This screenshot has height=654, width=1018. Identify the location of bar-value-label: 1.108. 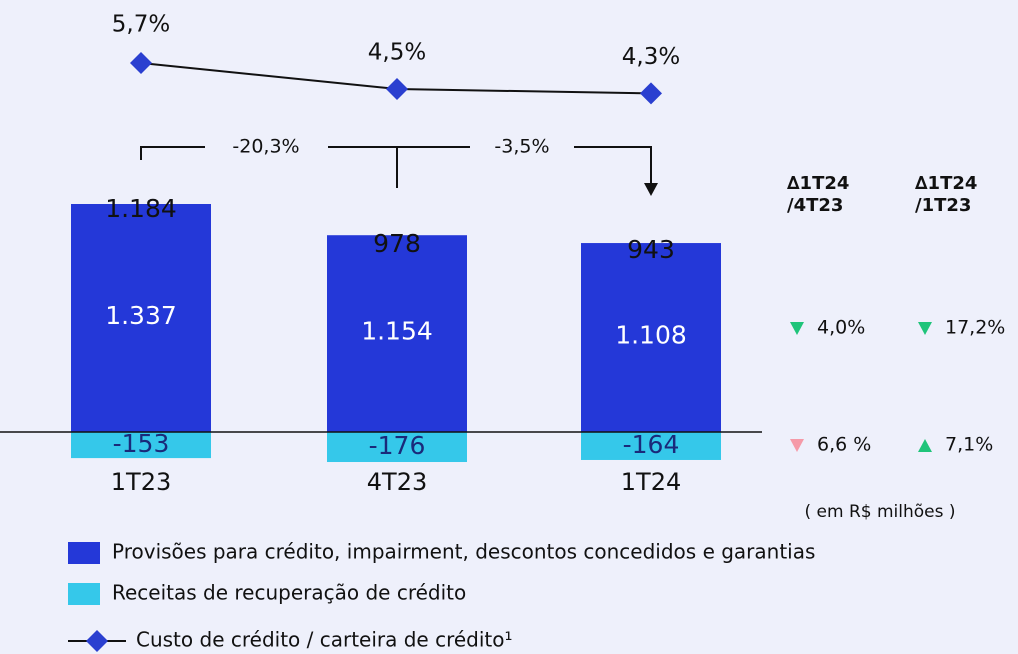
(651, 335).